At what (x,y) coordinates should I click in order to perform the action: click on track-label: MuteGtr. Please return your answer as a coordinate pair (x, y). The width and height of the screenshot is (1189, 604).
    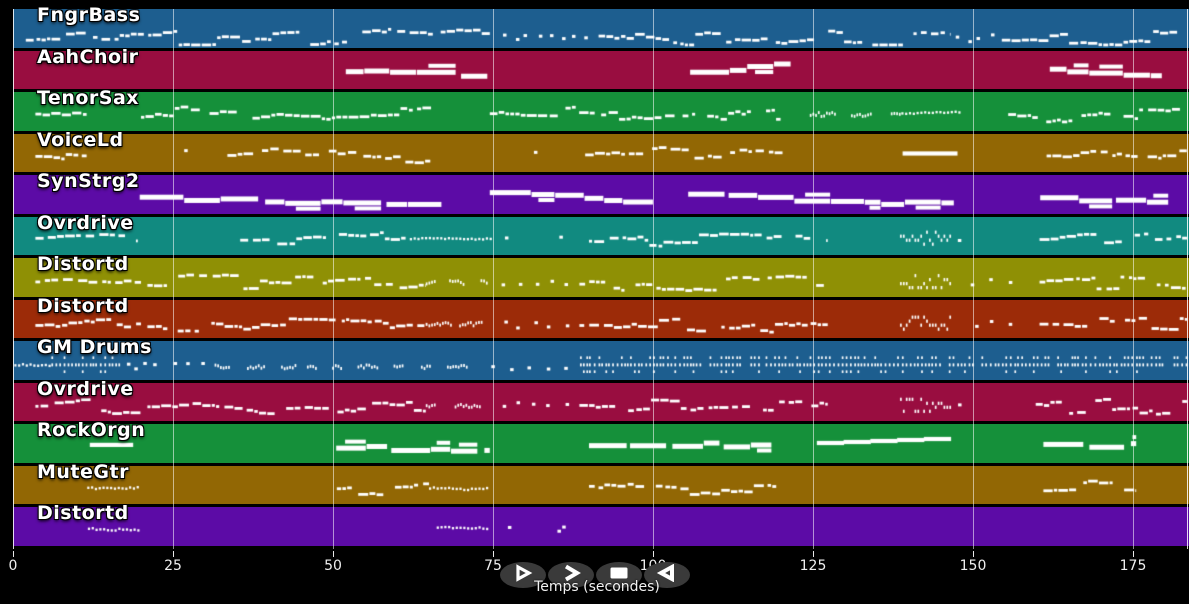
    Looking at the image, I should click on (83, 471).